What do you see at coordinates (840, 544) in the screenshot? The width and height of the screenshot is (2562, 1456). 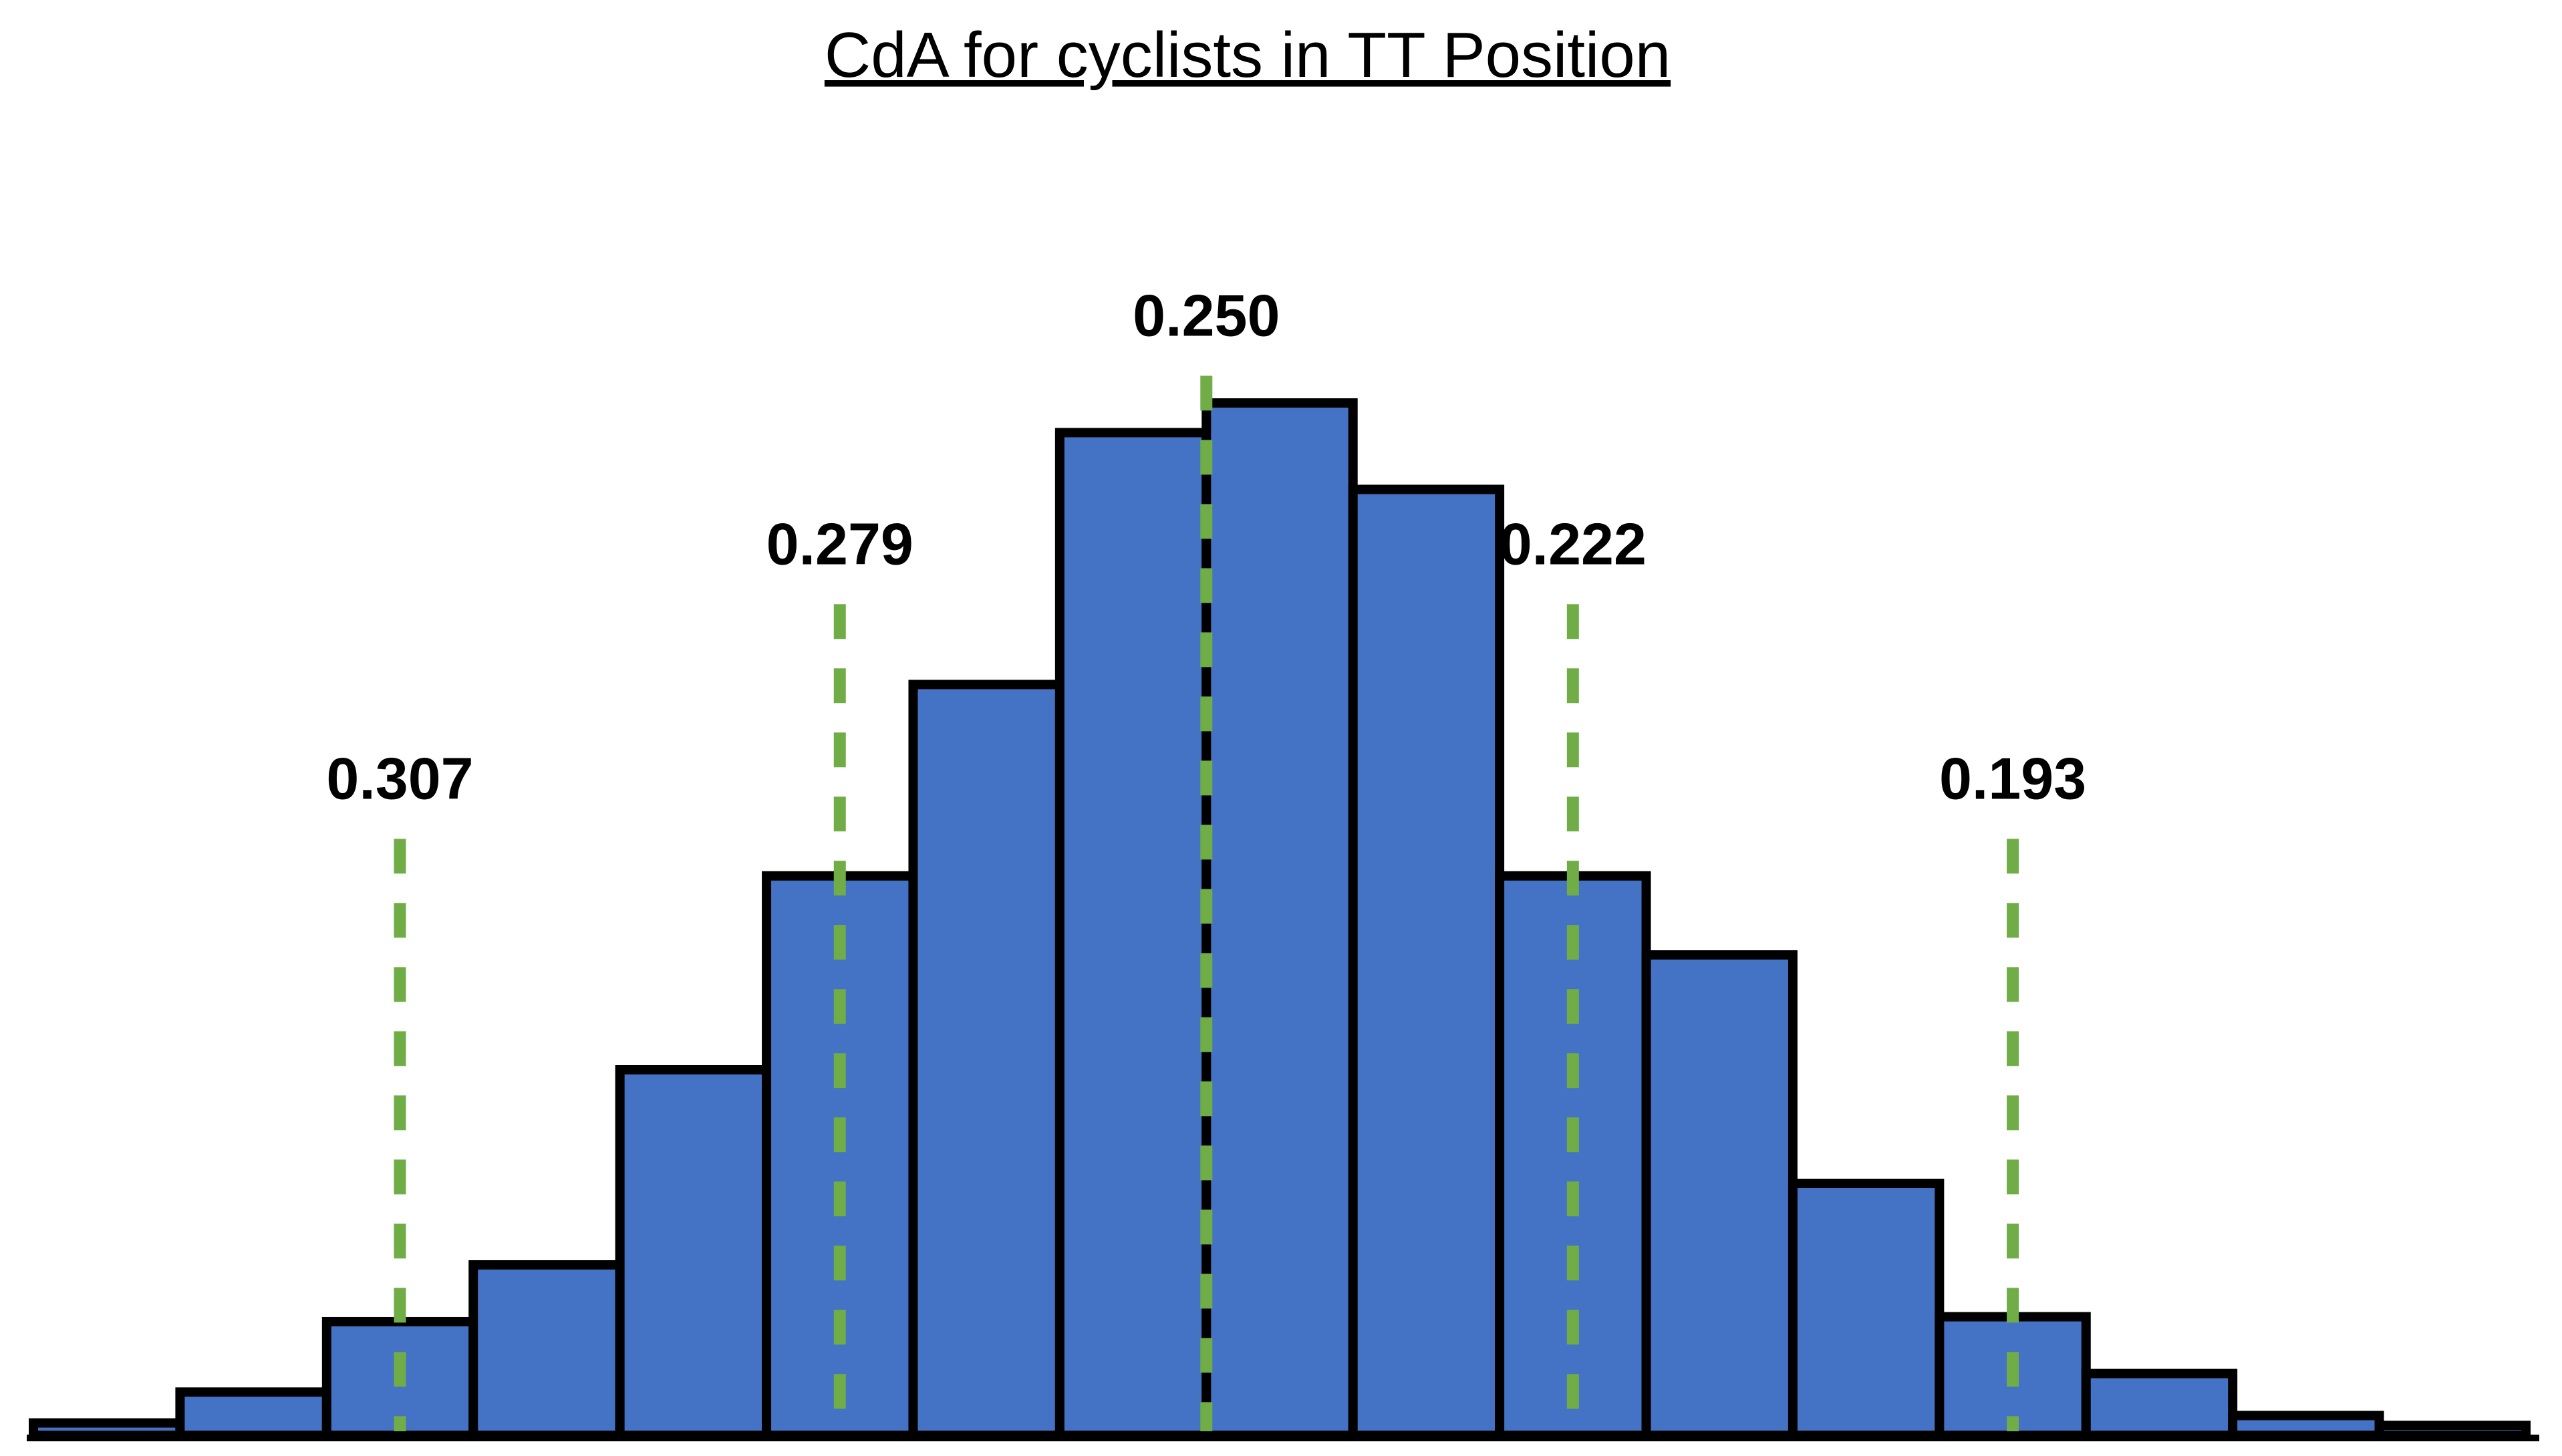 I see `marker-label: 0.279` at bounding box center [840, 544].